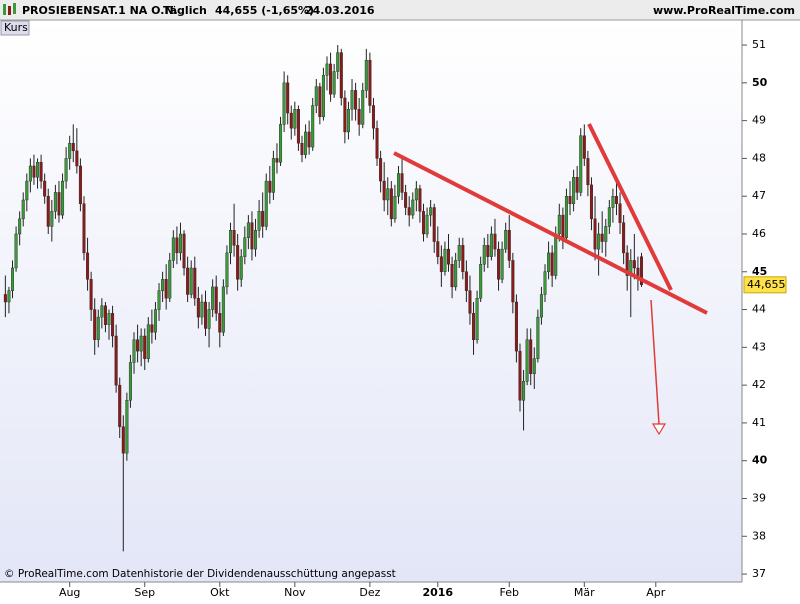 The height and width of the screenshot is (604, 800). What do you see at coordinates (759, 535) in the screenshot?
I see `y-tick-label: 38` at bounding box center [759, 535].